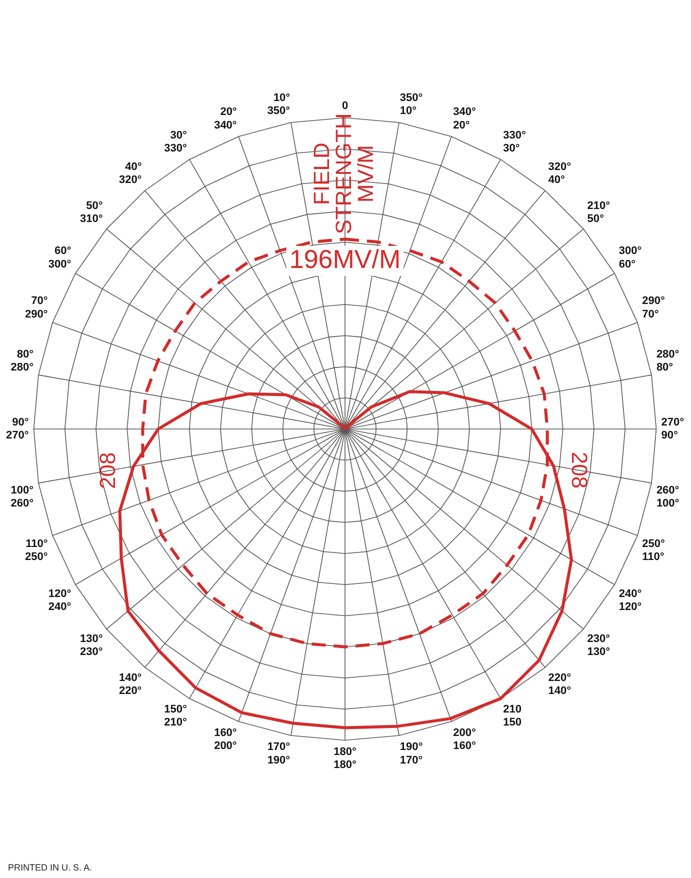  I want to click on spoke-label: 240° 120°, so click(630, 600).